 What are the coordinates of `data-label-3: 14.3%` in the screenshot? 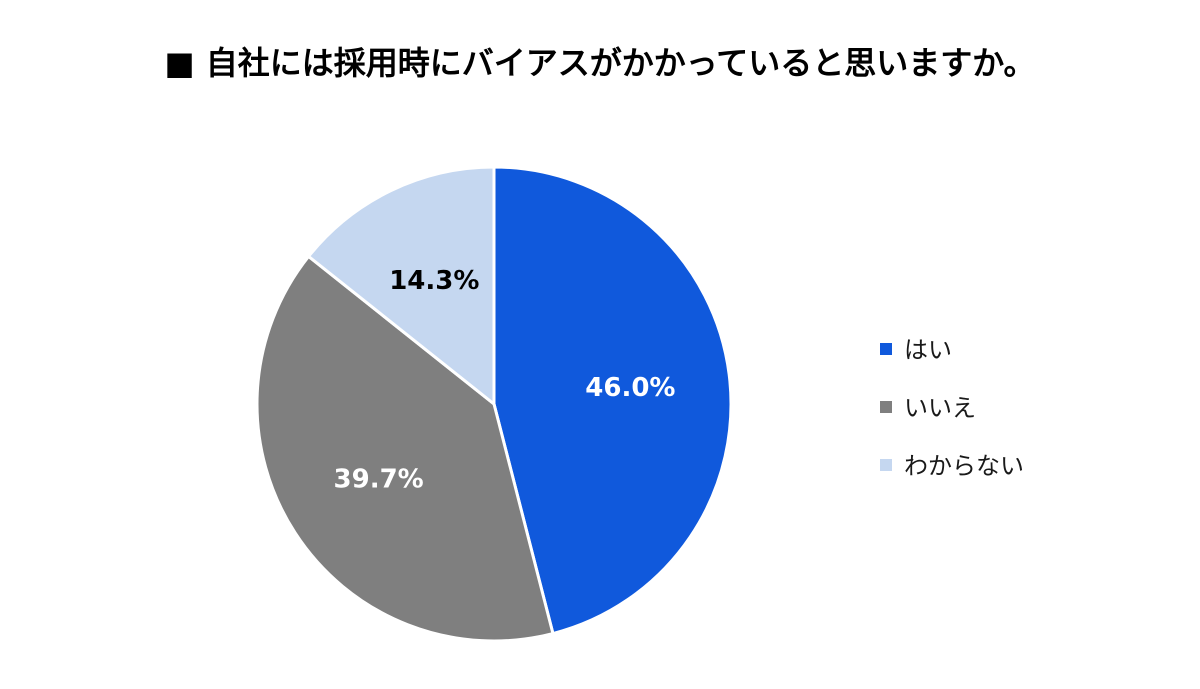 It's located at (434, 281).